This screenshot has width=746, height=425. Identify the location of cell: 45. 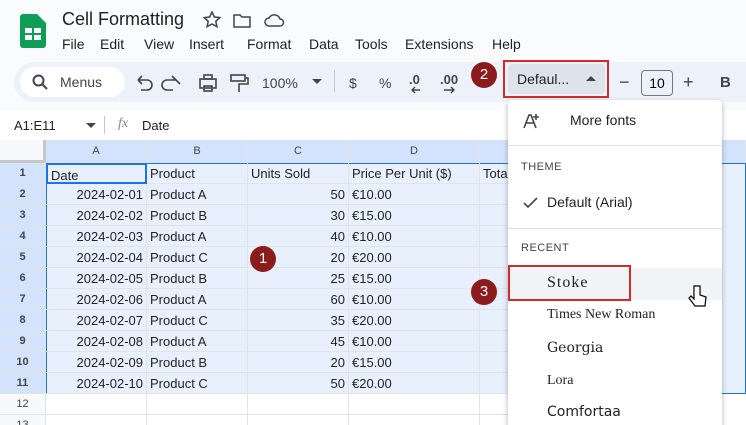
(298, 341).